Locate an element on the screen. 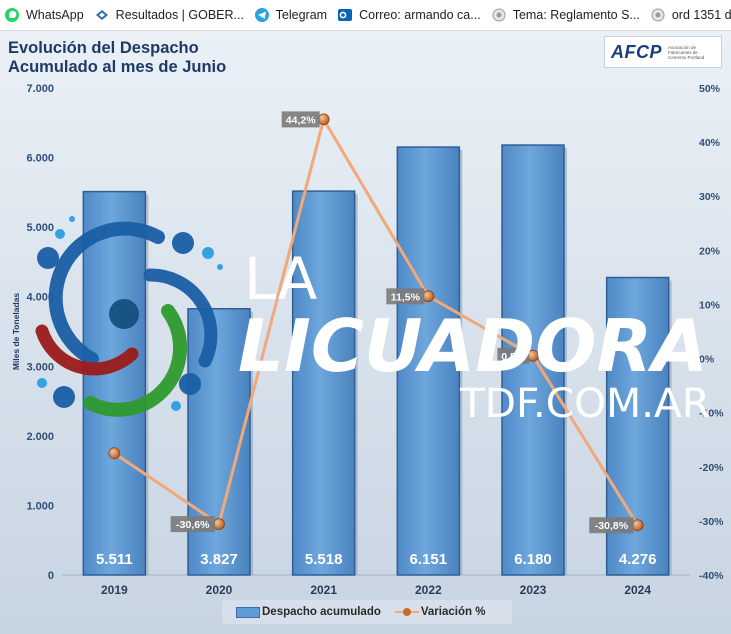  y-tick-label: 3.000 is located at coordinates (40, 367).